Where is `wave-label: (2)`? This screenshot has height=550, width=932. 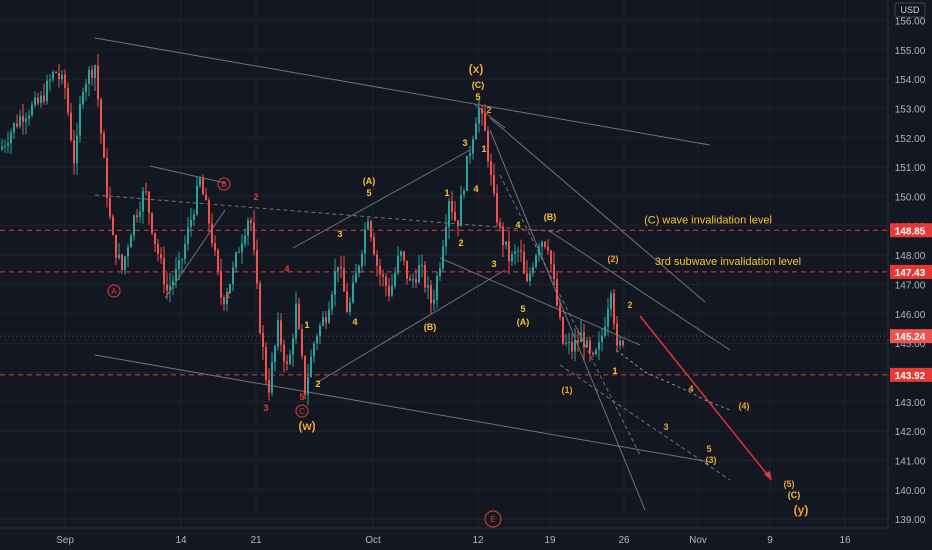
wave-label: (2) is located at coordinates (613, 259).